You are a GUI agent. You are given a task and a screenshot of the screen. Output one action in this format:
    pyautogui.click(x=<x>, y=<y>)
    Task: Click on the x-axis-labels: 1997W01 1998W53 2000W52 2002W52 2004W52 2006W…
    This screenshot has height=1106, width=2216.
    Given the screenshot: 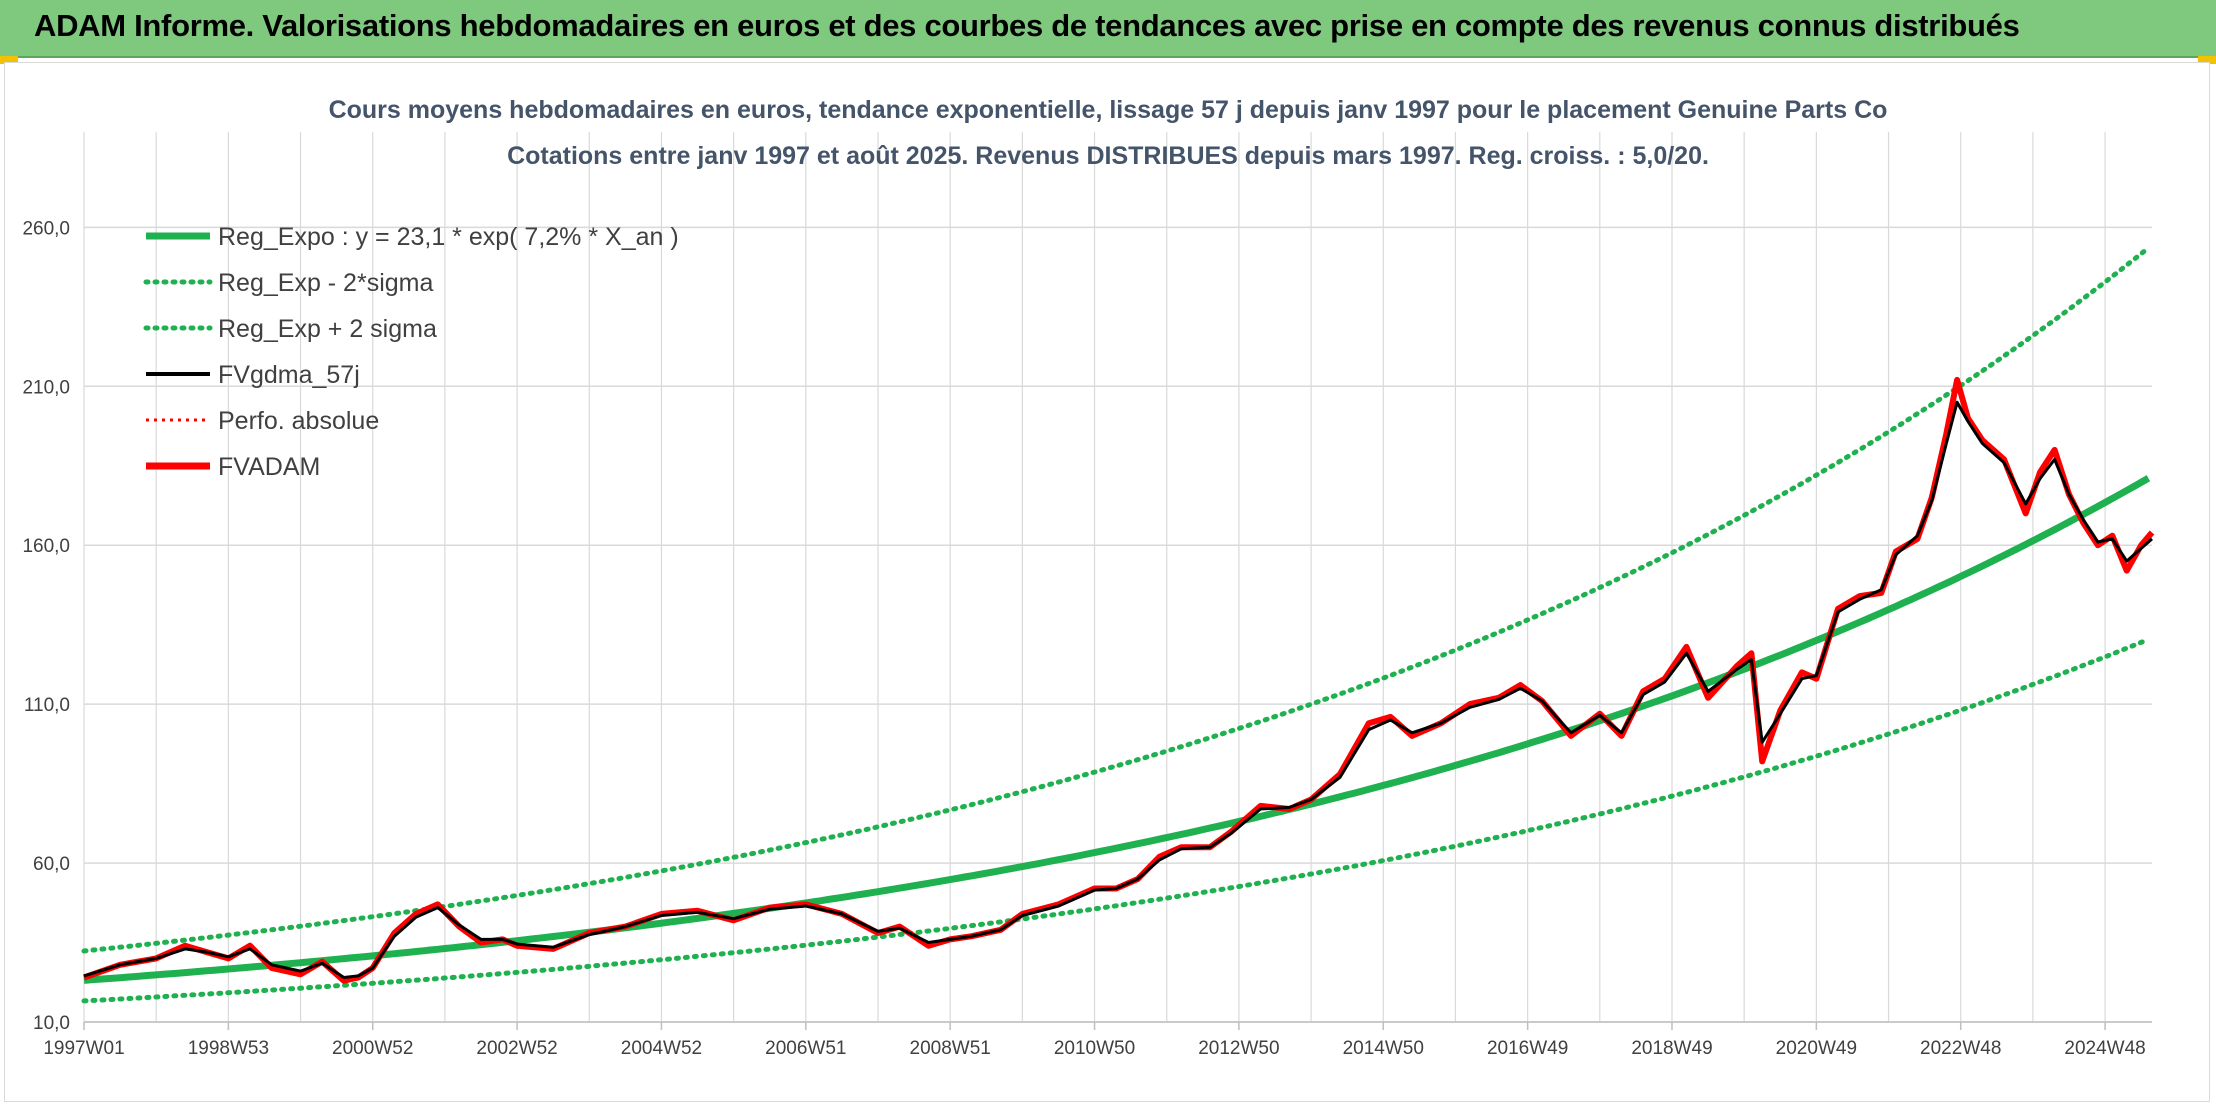 What is the action you would take?
    pyautogui.click(x=1094, y=1040)
    